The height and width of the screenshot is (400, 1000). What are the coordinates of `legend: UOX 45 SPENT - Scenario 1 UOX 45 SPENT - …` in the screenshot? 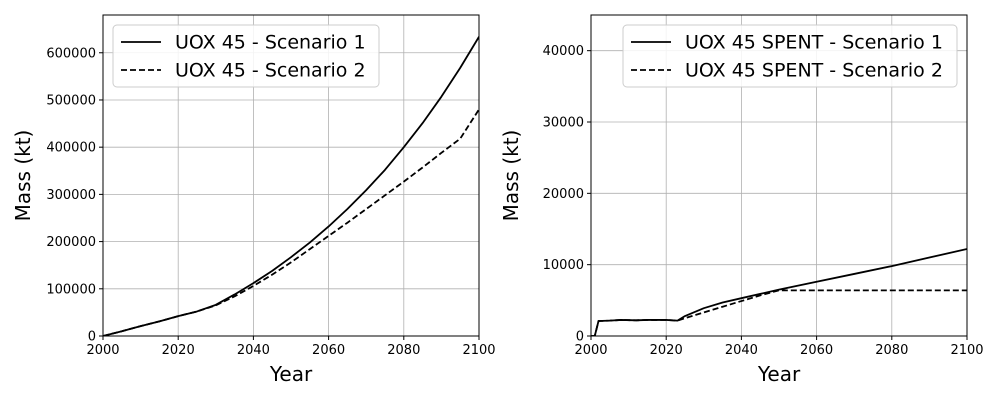 It's located at (790, 56).